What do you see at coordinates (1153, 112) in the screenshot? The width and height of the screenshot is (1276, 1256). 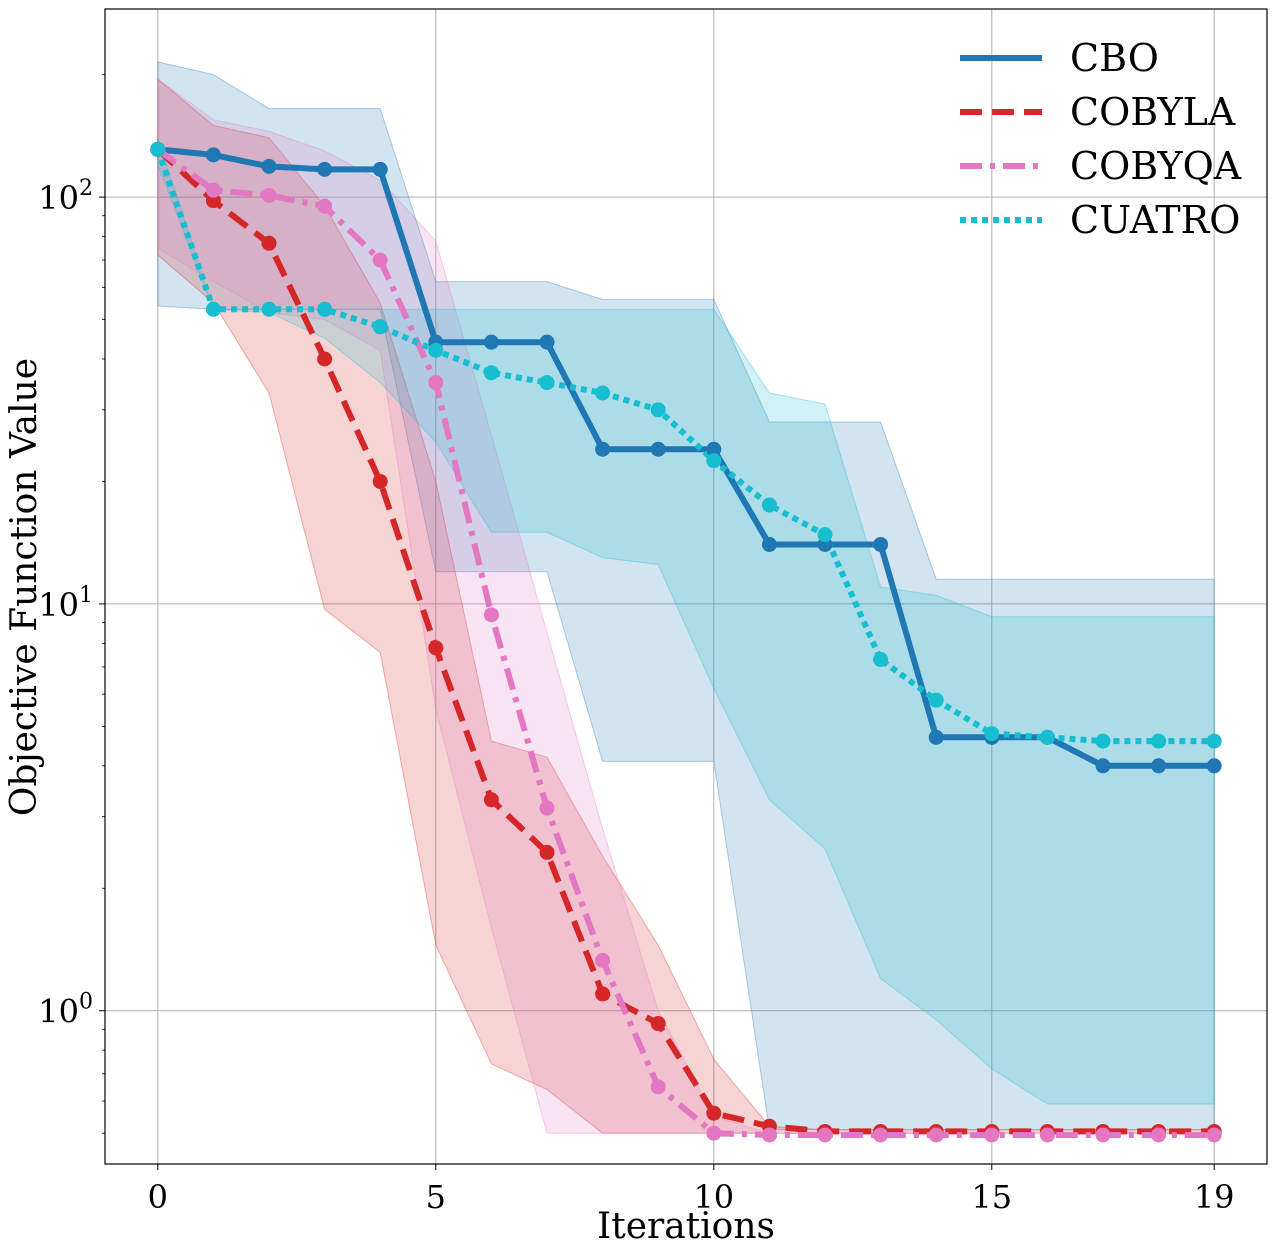 I see `legend-label-cobyla: COBYLA` at bounding box center [1153, 112].